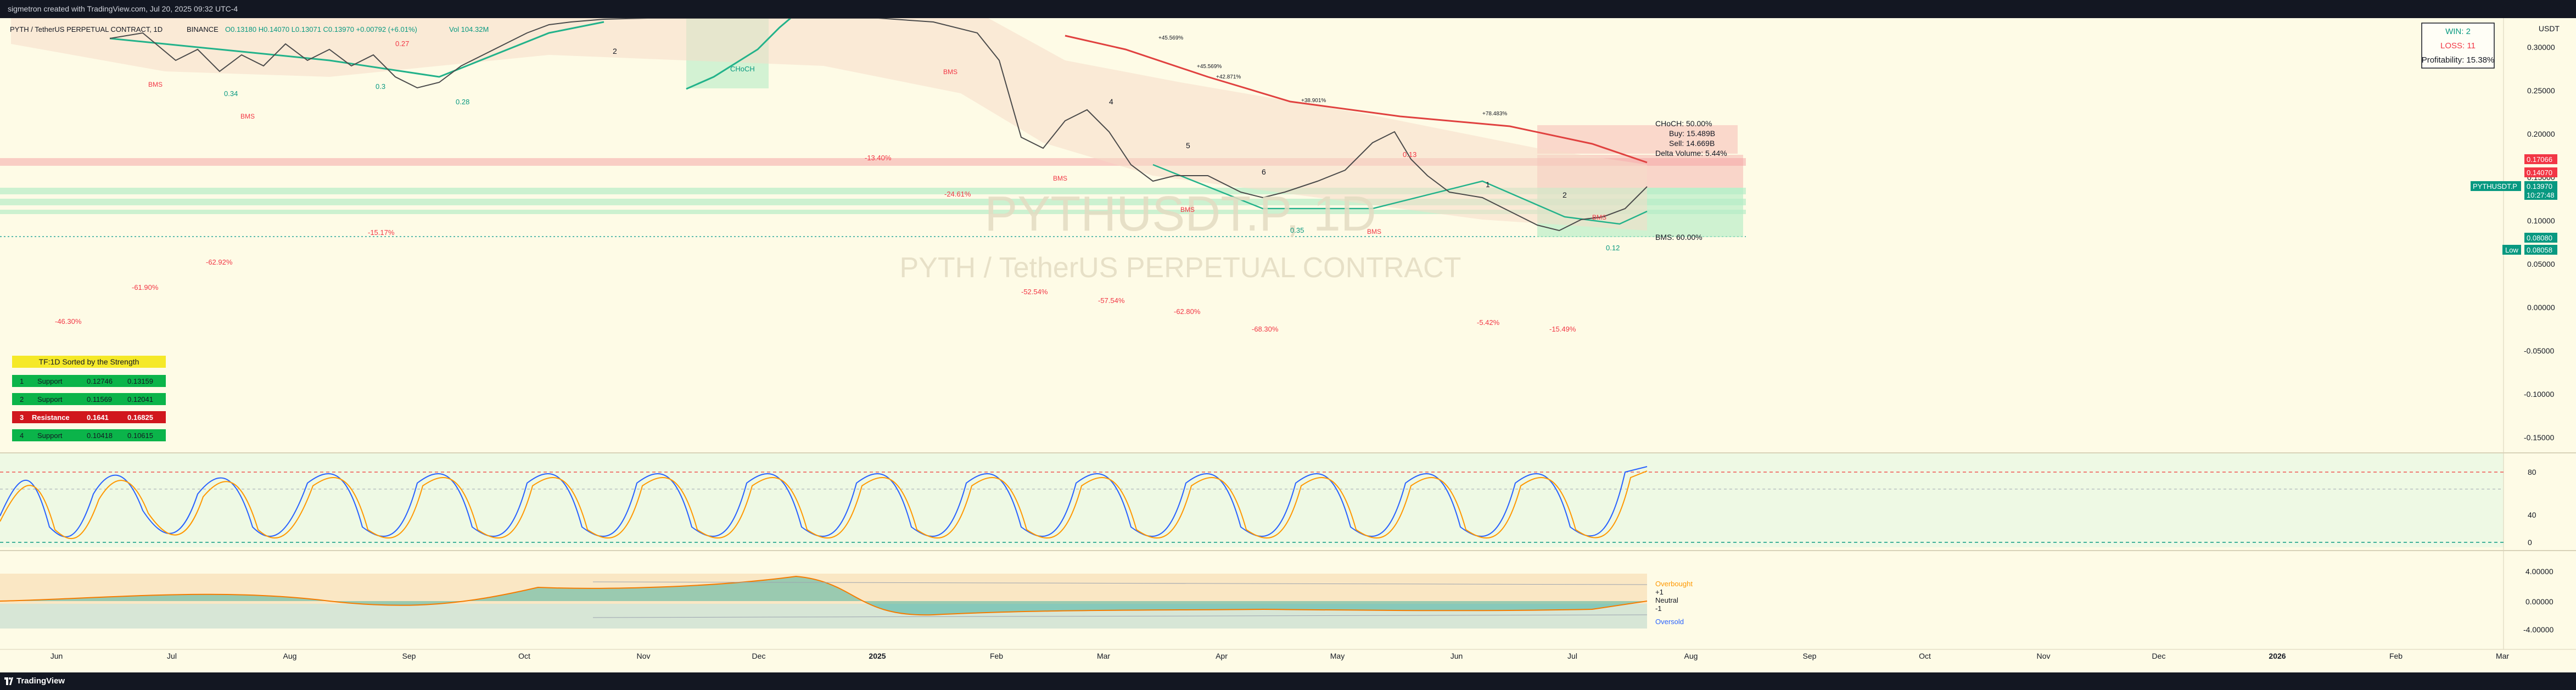  I want to click on delta-volume: Delta Volume: 5.44%, so click(1691, 153).